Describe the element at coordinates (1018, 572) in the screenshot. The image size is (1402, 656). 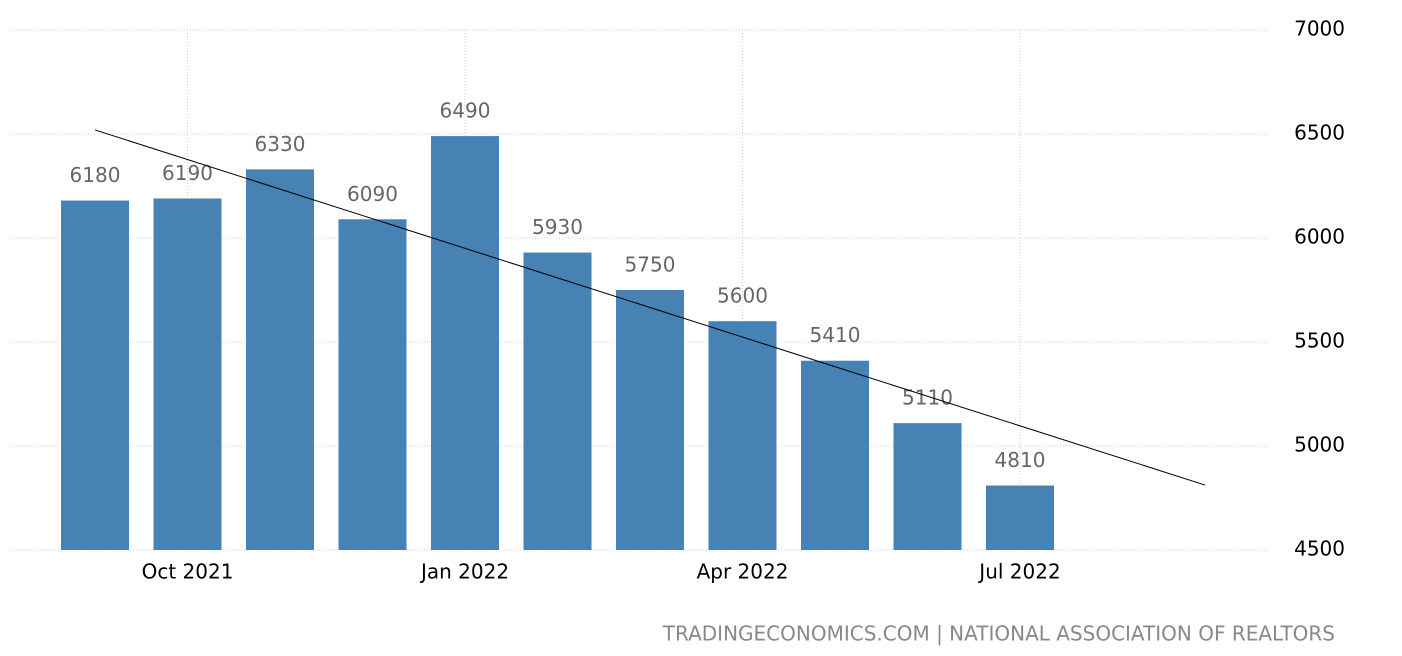
I see `x-tick-label: Jul 2022` at that location.